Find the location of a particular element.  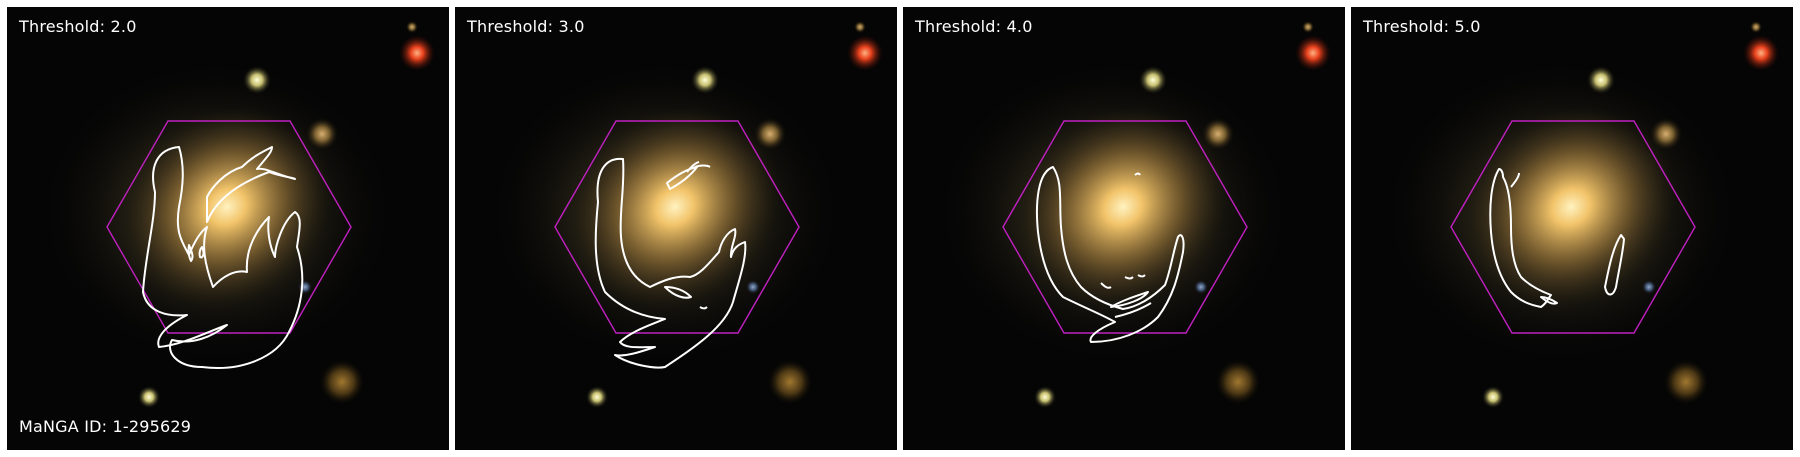

threshold-label: Threshold: 3.0 is located at coordinates (526, 26).